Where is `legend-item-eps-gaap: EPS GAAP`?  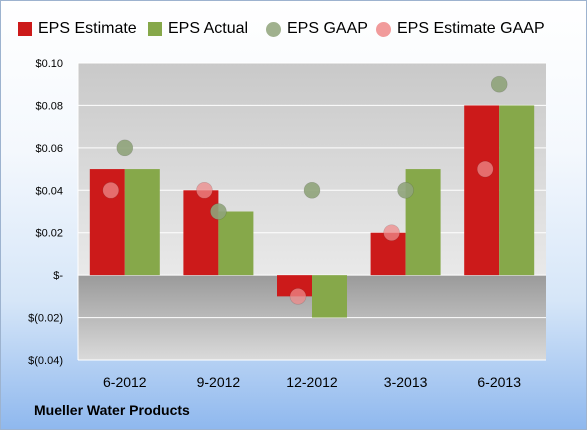 legend-item-eps-gaap: EPS GAAP is located at coordinates (317, 29).